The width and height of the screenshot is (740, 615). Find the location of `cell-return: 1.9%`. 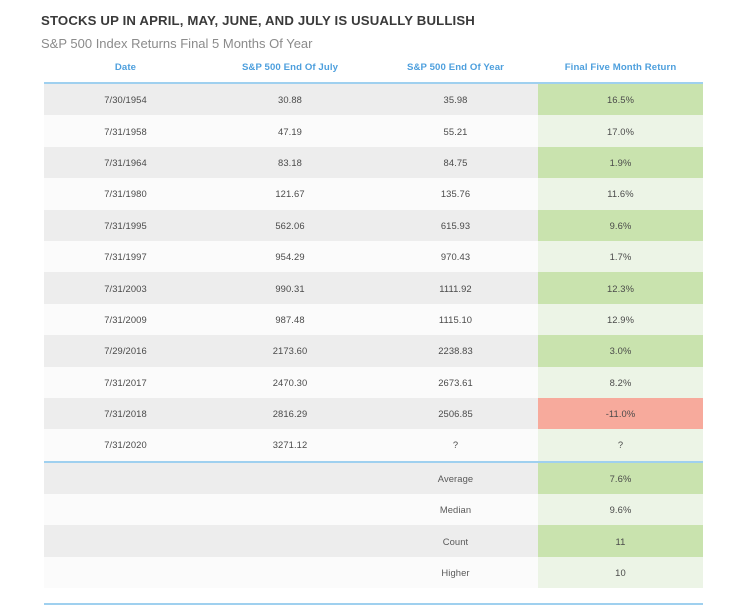

cell-return: 1.9% is located at coordinates (620, 162).